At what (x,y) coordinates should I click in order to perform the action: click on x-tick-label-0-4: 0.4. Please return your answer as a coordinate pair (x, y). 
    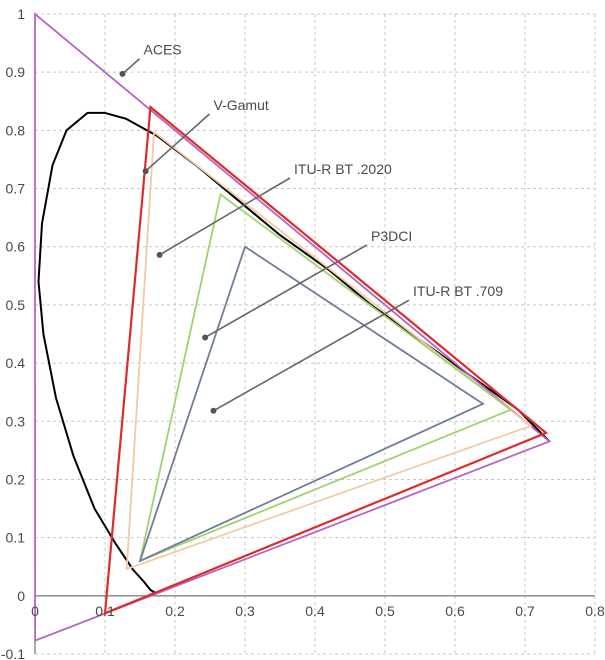
    Looking at the image, I should click on (315, 611).